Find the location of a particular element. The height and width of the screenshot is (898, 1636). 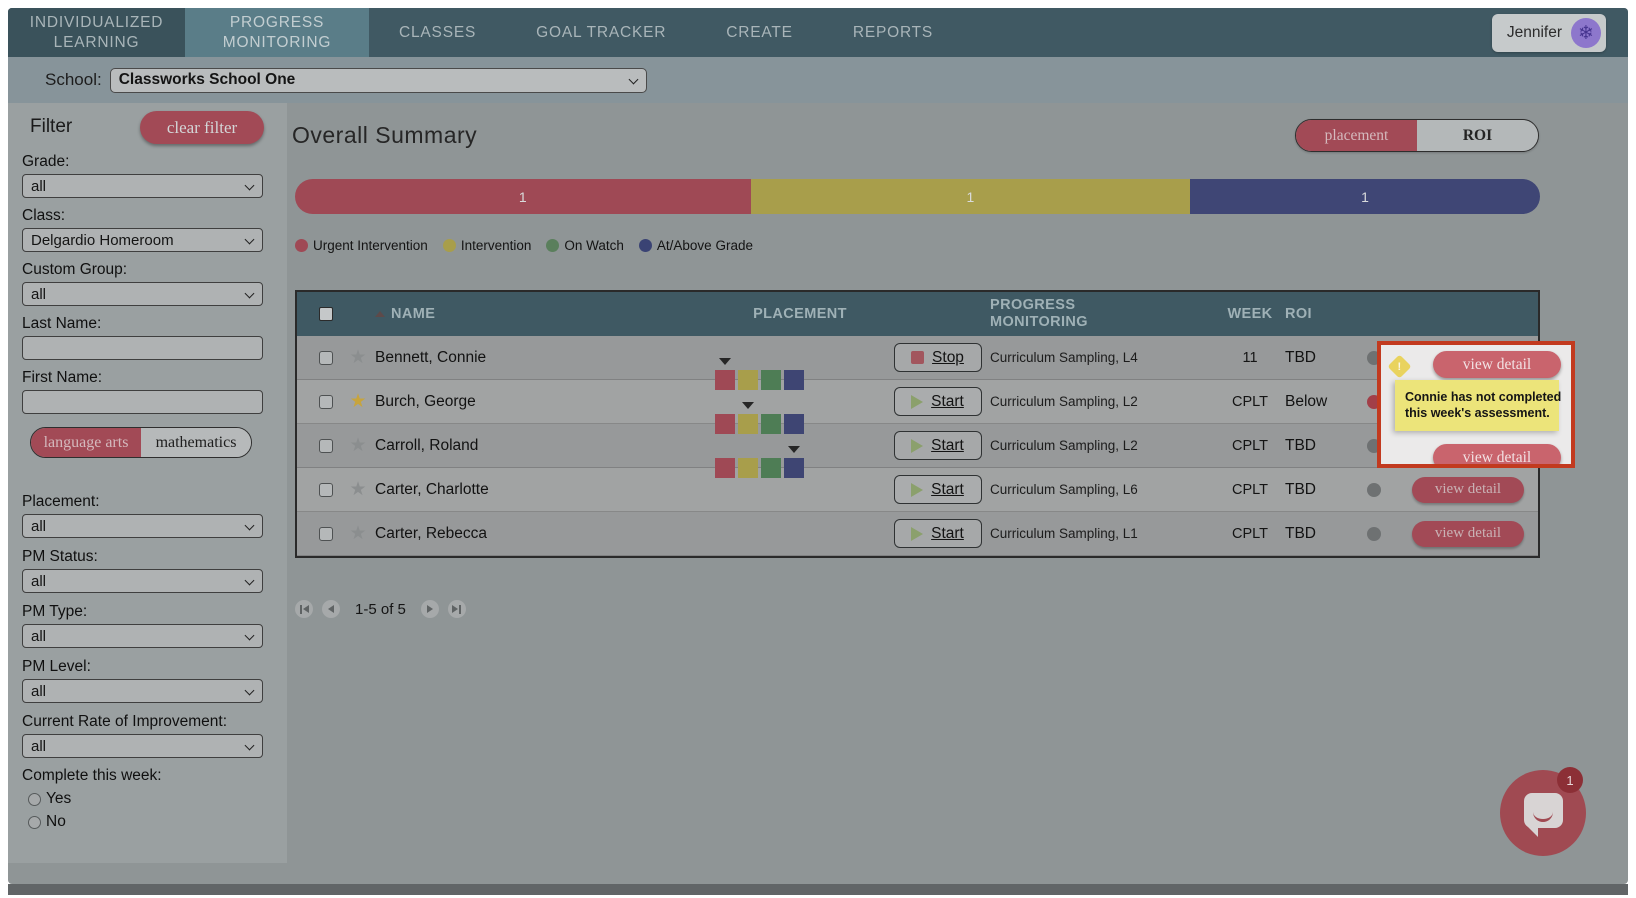

school-select: Classworks School One is located at coordinates (378, 80).